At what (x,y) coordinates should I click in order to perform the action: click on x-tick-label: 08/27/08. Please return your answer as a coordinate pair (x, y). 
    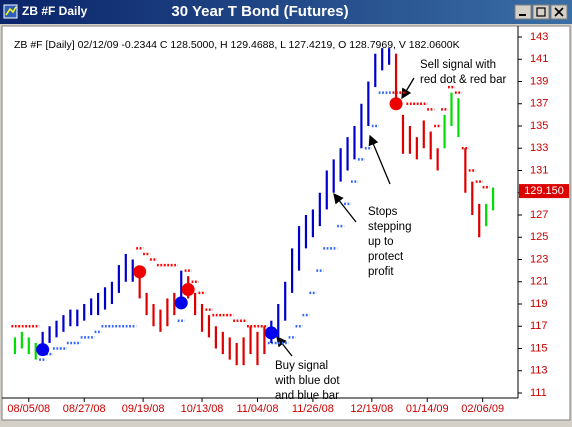
    Looking at the image, I should click on (84, 409).